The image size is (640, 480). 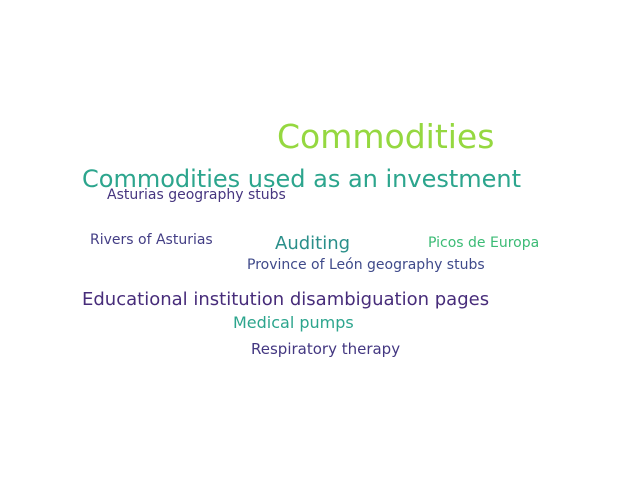 I want to click on word-rivers-of-asturias: Rivers of Asturias, so click(x=151, y=240).